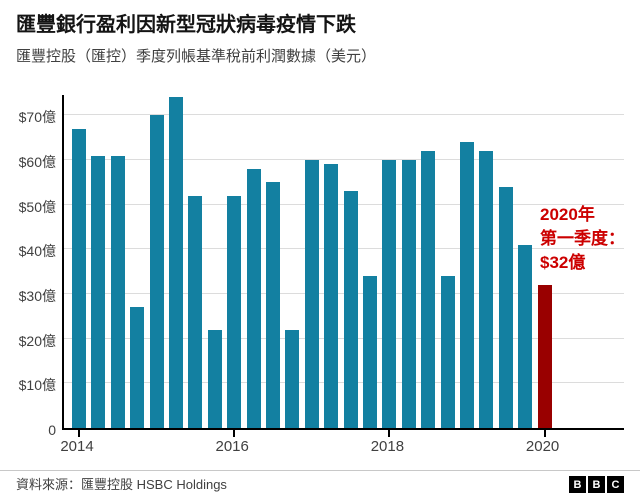 This screenshot has width=640, height=500. Describe the element at coordinates (615, 484) in the screenshot. I see `bbc-logo-letter-c: C` at that location.